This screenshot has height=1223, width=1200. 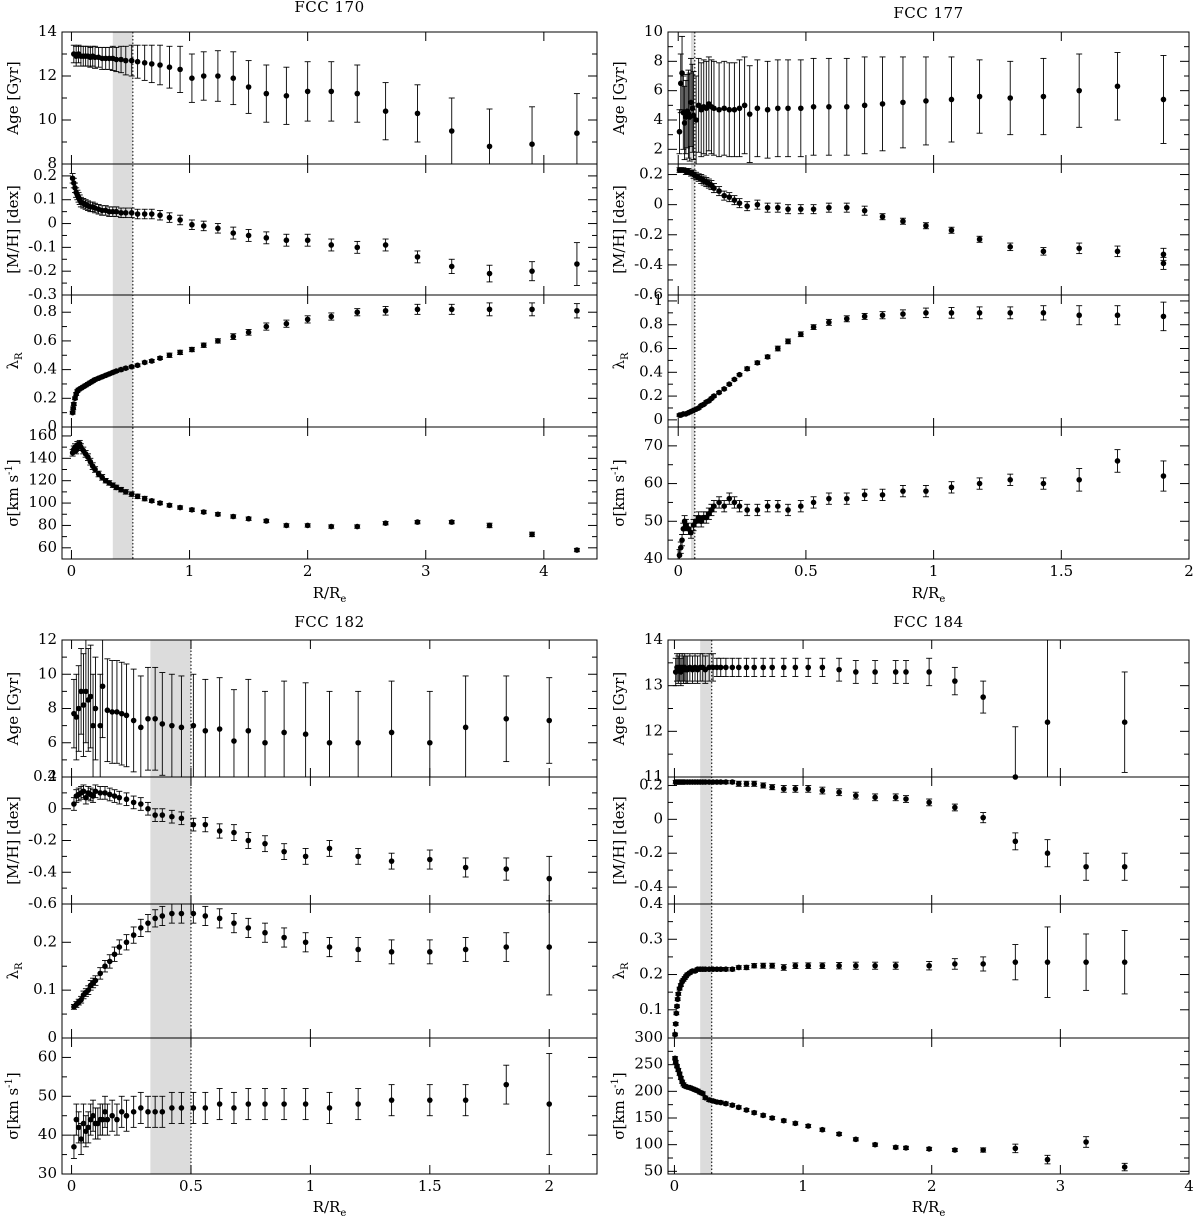 What do you see at coordinates (1061, 571) in the screenshot?
I see `x-tick-label: 1.5` at bounding box center [1061, 571].